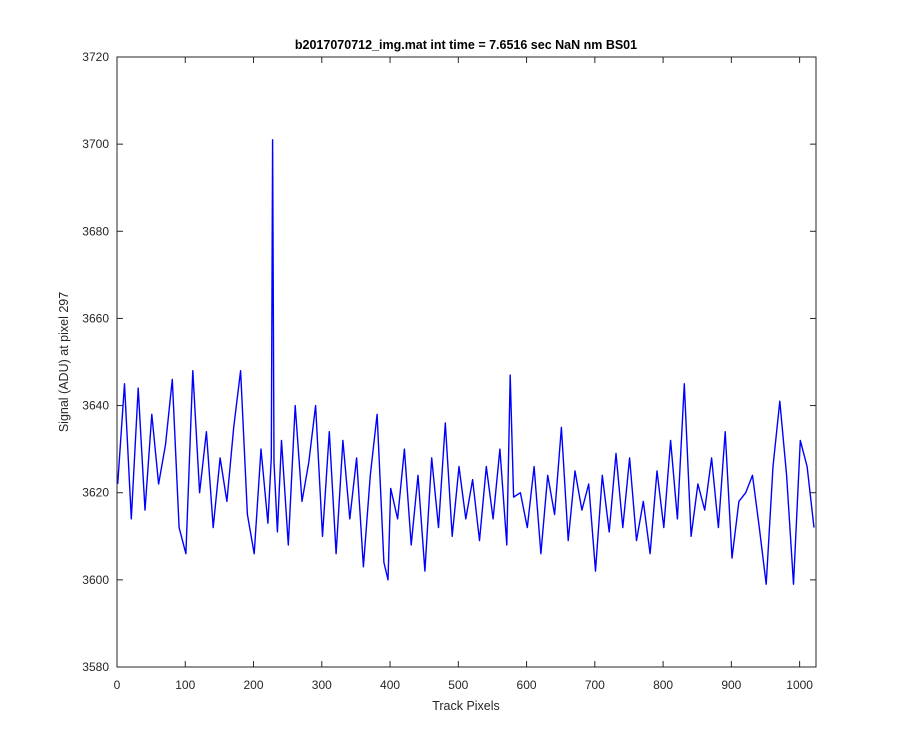  Describe the element at coordinates (95, 318) in the screenshot. I see `y-tick-label: 3660` at that location.